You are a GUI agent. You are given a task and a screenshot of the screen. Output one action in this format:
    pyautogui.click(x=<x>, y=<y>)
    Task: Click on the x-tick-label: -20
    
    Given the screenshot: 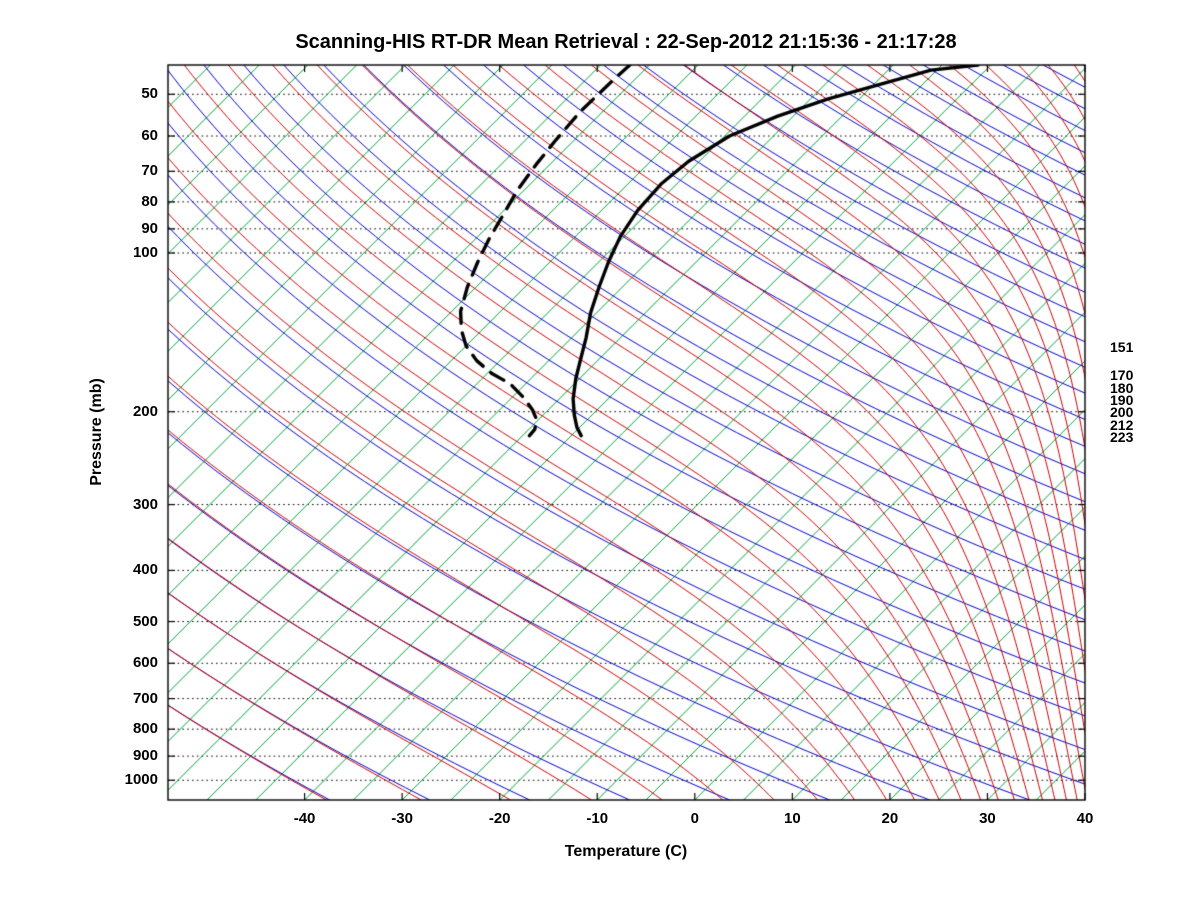 What is the action you would take?
    pyautogui.click(x=499, y=818)
    